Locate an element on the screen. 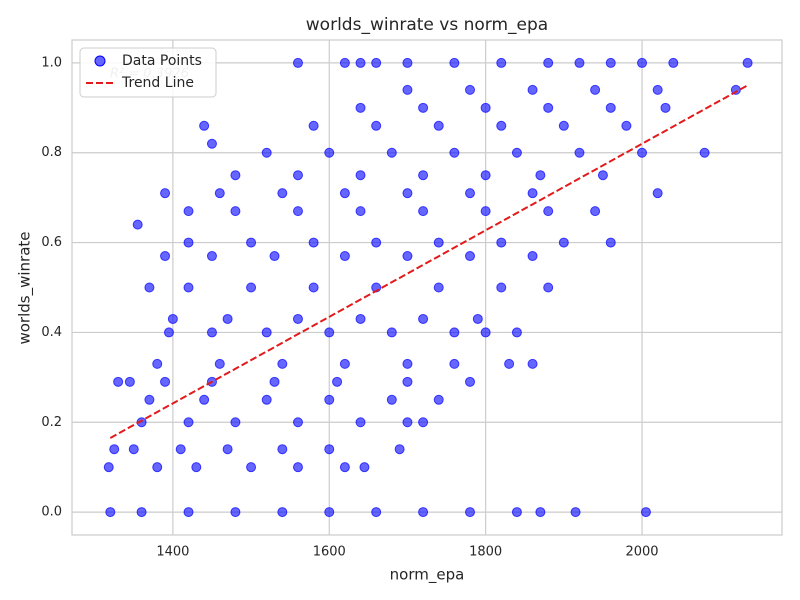 The image size is (800, 600). legend-box is located at coordinates (148, 72).